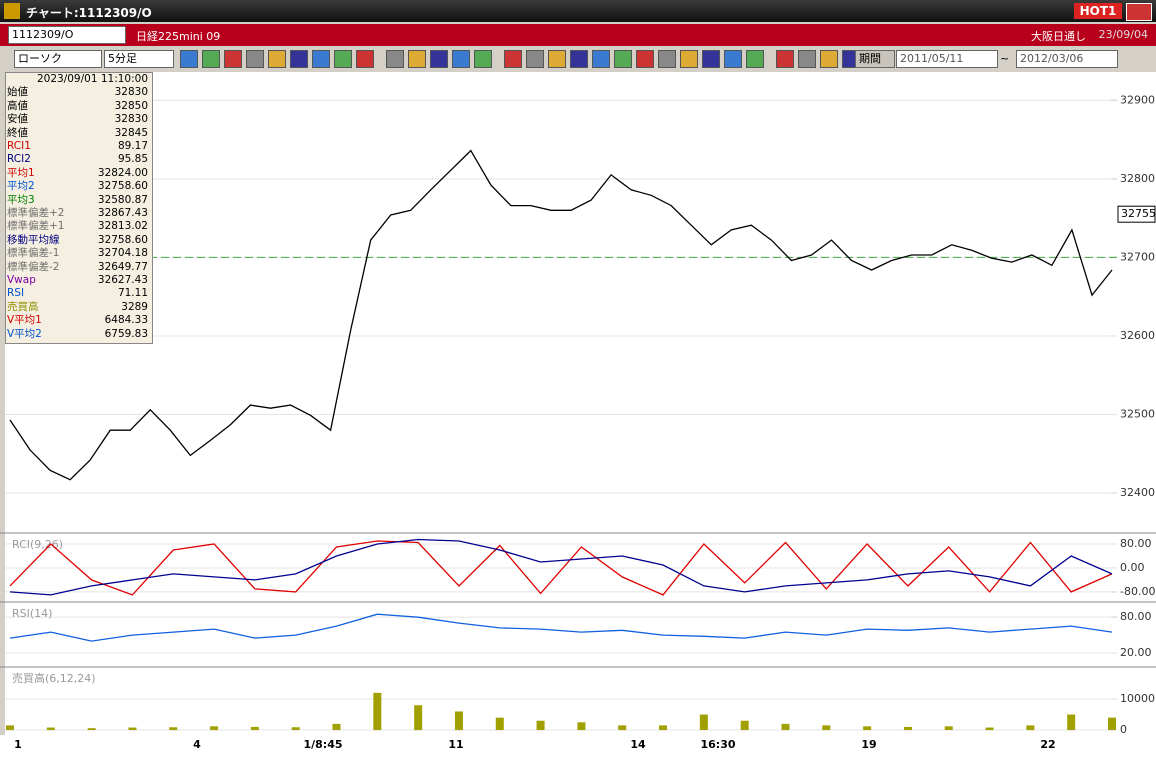 The image size is (1156, 760). I want to click on info-value: 32867.43, so click(122, 213).